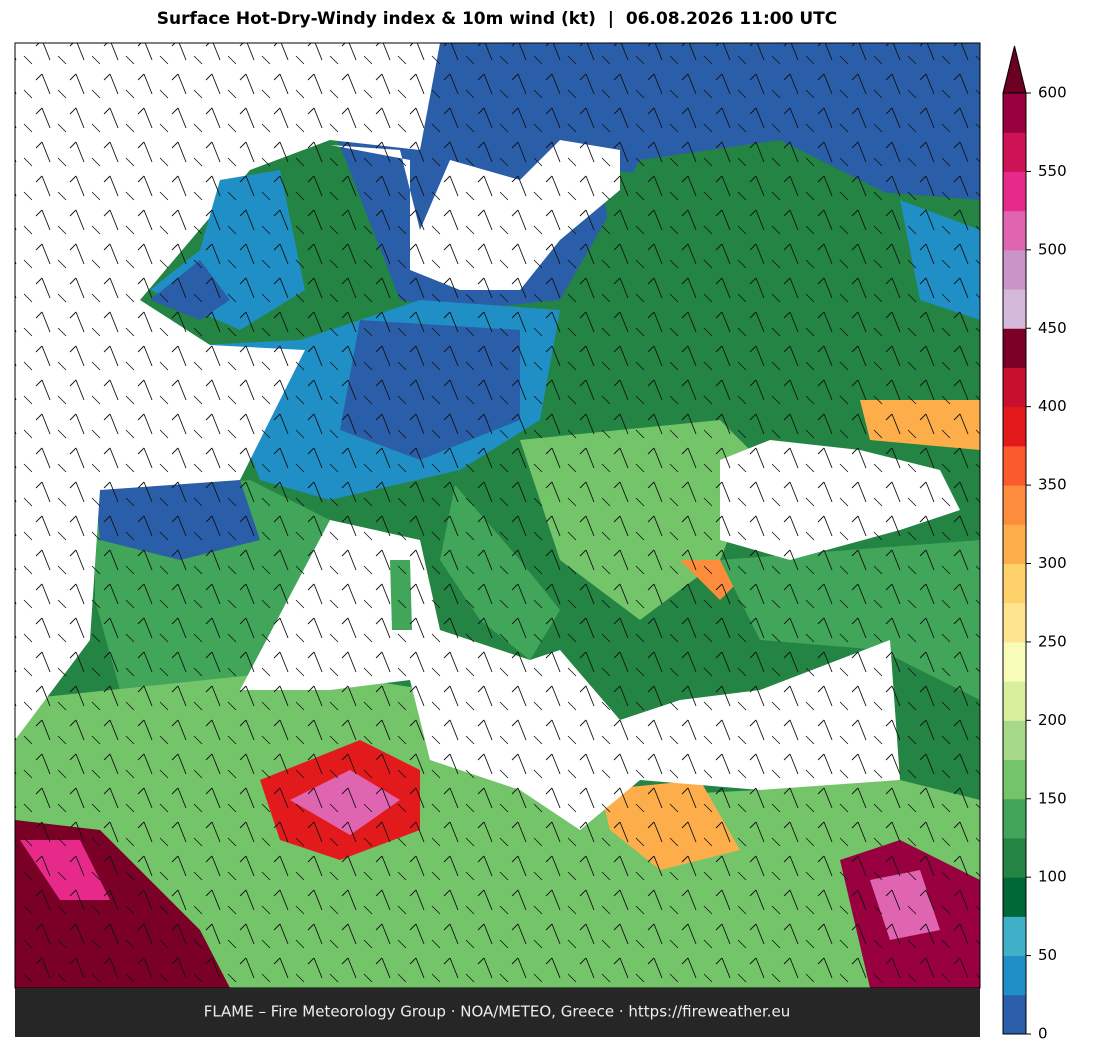  What do you see at coordinates (1052, 485) in the screenshot?
I see `colorbar-tick-label: 350` at bounding box center [1052, 485].